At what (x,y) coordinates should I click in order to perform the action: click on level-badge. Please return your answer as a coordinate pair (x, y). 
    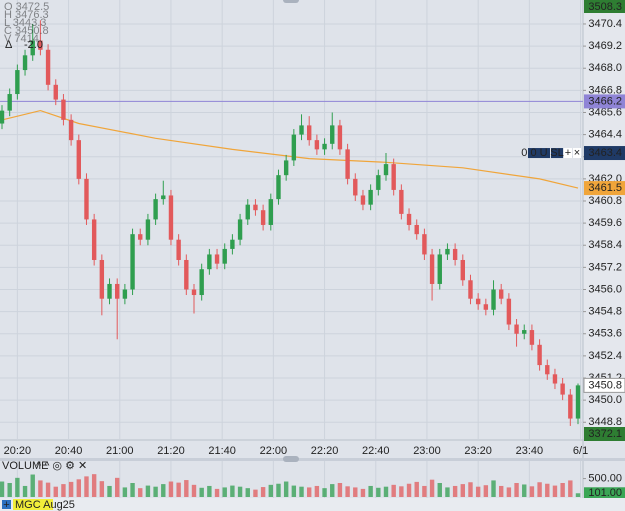
    Looking at the image, I should click on (604, 101).